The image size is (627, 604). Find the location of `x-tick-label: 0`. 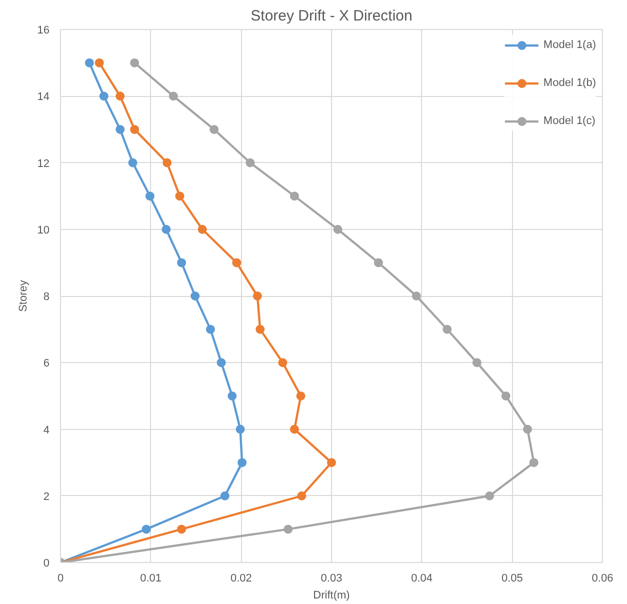

x-tick-label: 0 is located at coordinates (60, 578).